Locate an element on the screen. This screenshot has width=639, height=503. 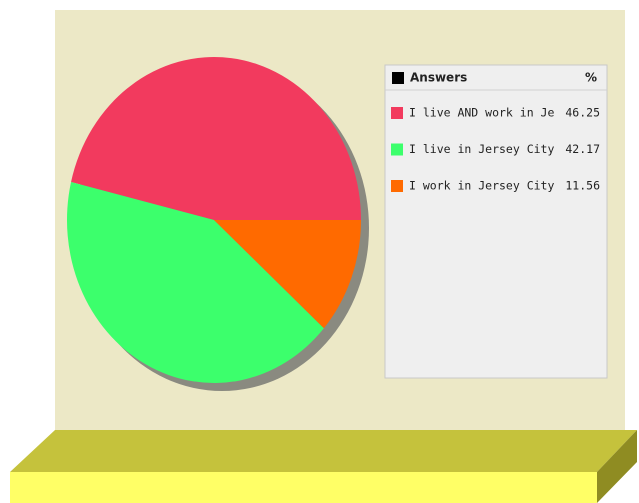
floor-side is located at coordinates (617, 466).